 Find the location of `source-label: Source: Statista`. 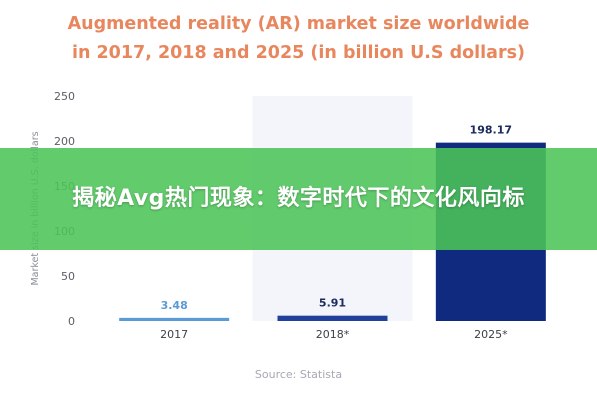

source-label: Source: Statista is located at coordinates (298, 374).